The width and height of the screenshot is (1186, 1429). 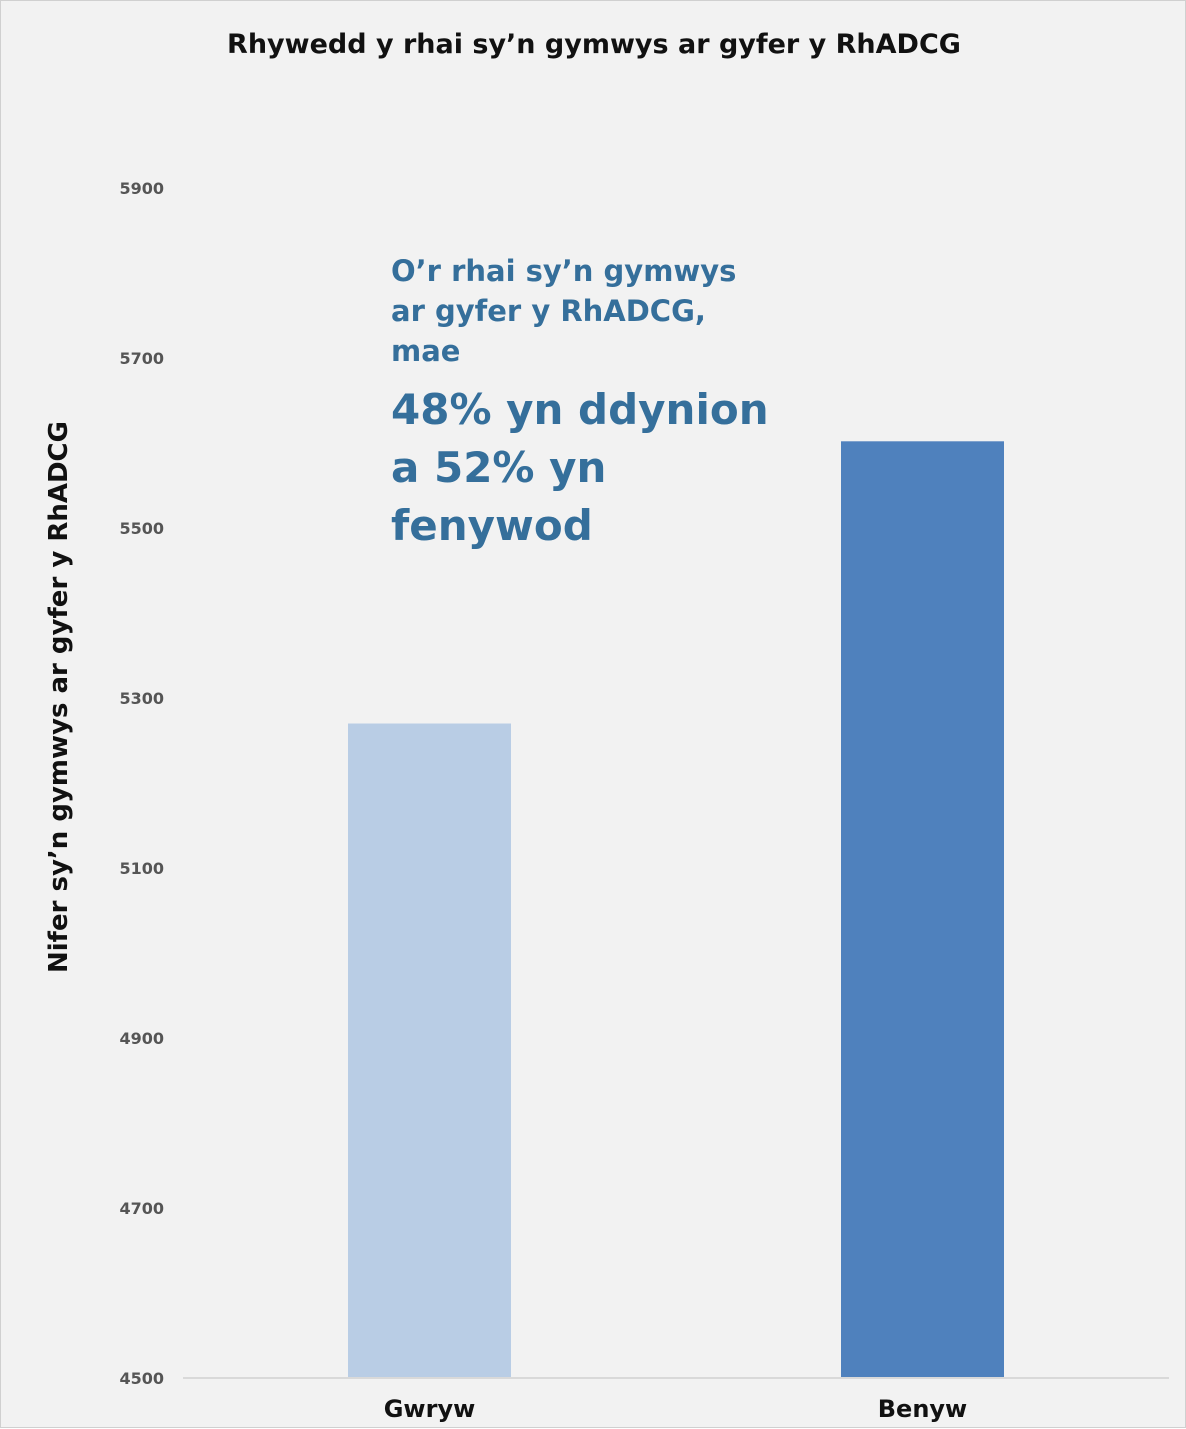 I want to click on x-category-label: Gwryw, so click(x=430, y=1409).